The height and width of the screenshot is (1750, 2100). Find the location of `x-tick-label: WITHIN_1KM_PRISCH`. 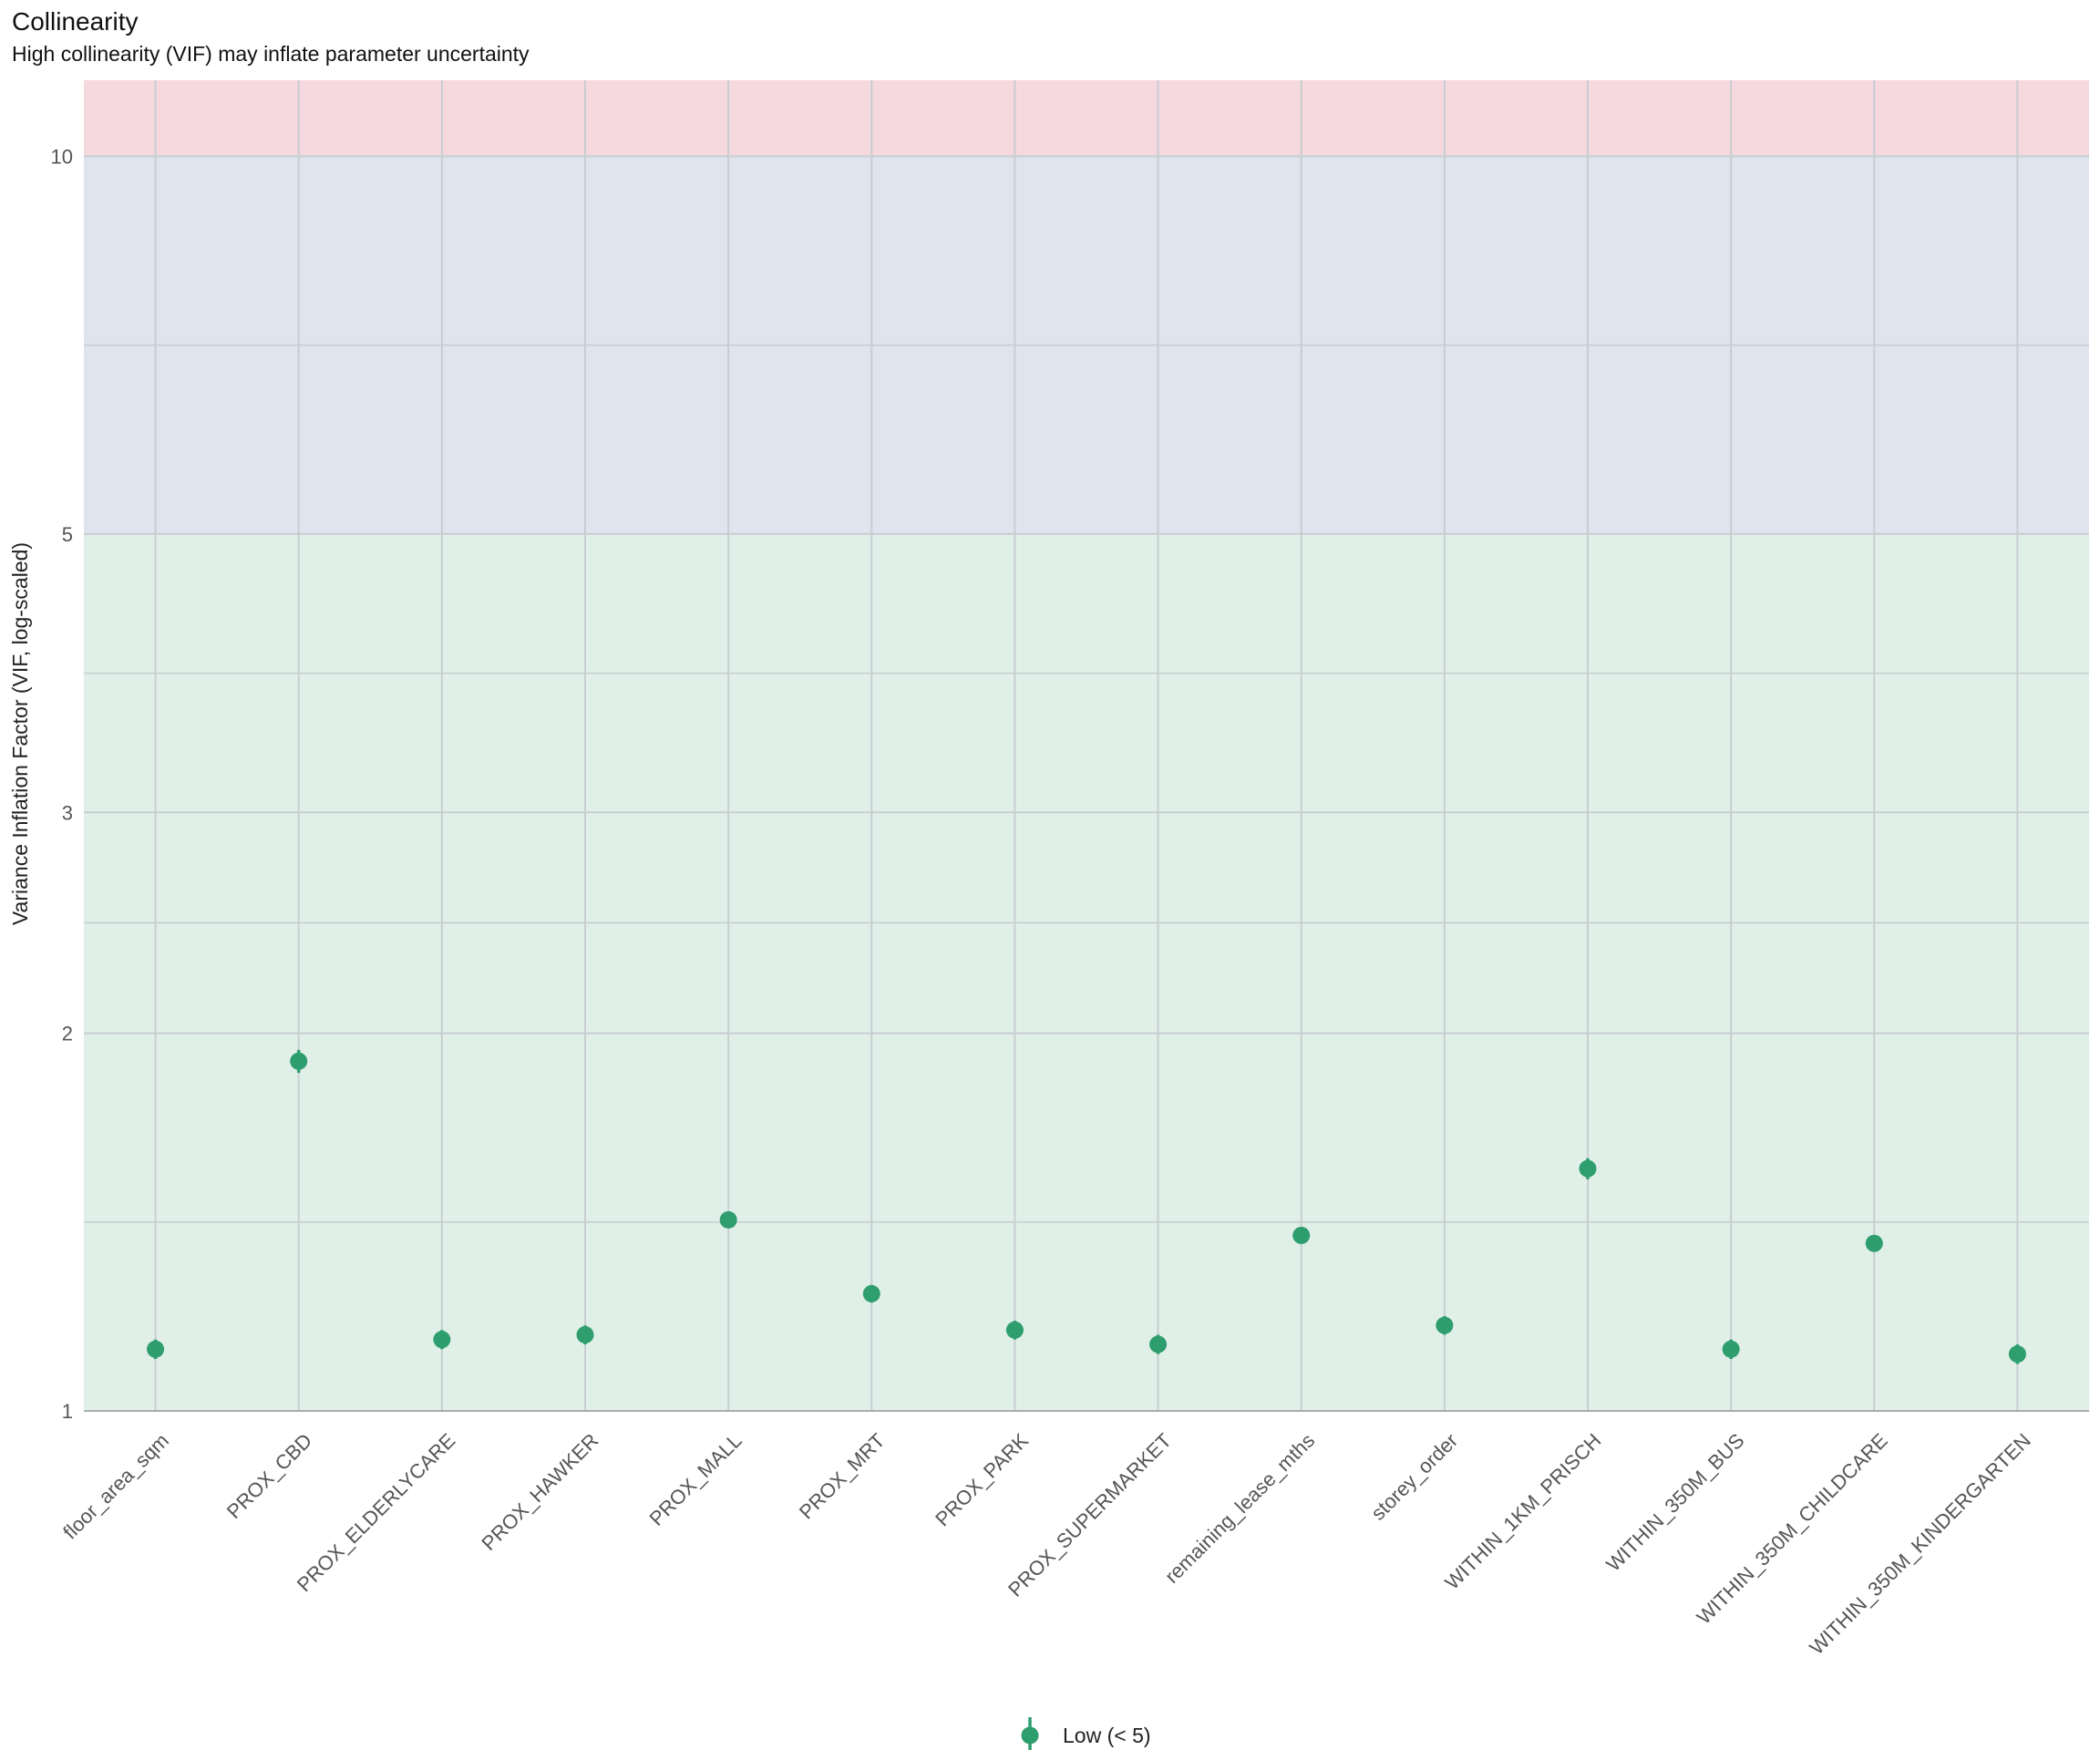

x-tick-label: WITHIN_1KM_PRISCH is located at coordinates (1523, 1512).